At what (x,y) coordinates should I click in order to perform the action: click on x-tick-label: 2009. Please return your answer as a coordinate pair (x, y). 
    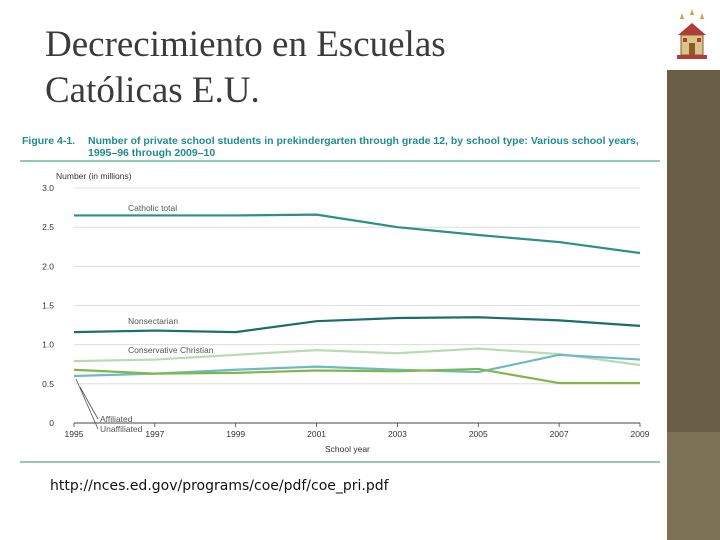
    Looking at the image, I should click on (640, 434).